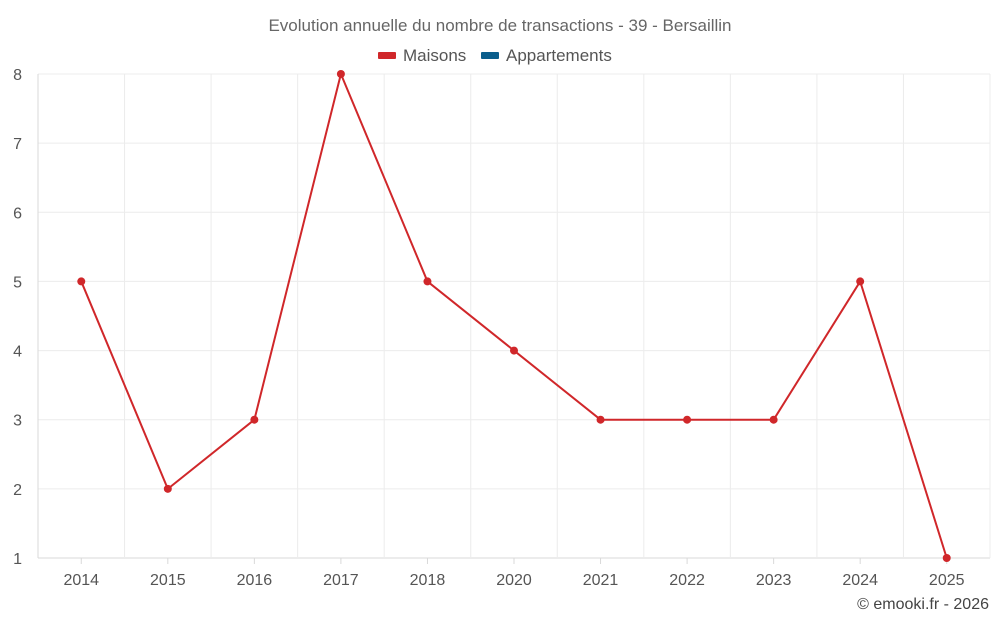 This screenshot has width=1000, height=625. What do you see at coordinates (860, 281) in the screenshot?
I see `data-point-maisons-2024` at bounding box center [860, 281].